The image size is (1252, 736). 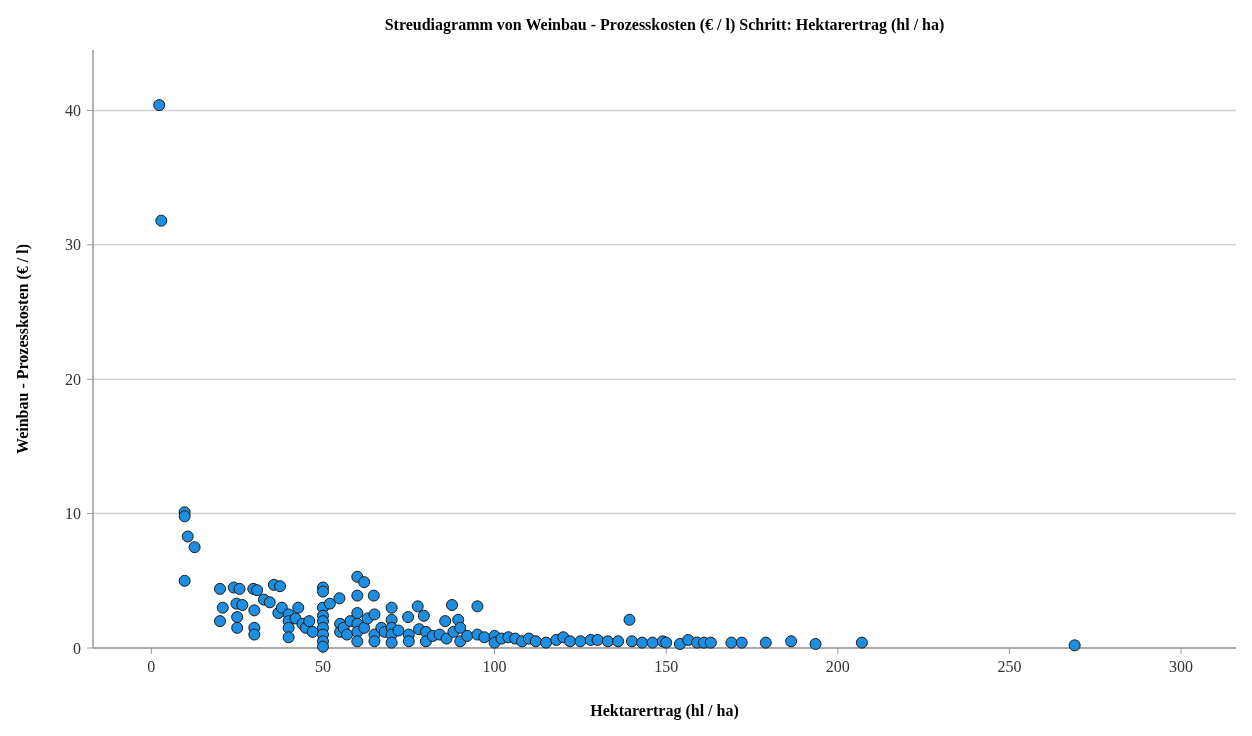 What do you see at coordinates (73, 111) in the screenshot?
I see `y-tick-label: 40` at bounding box center [73, 111].